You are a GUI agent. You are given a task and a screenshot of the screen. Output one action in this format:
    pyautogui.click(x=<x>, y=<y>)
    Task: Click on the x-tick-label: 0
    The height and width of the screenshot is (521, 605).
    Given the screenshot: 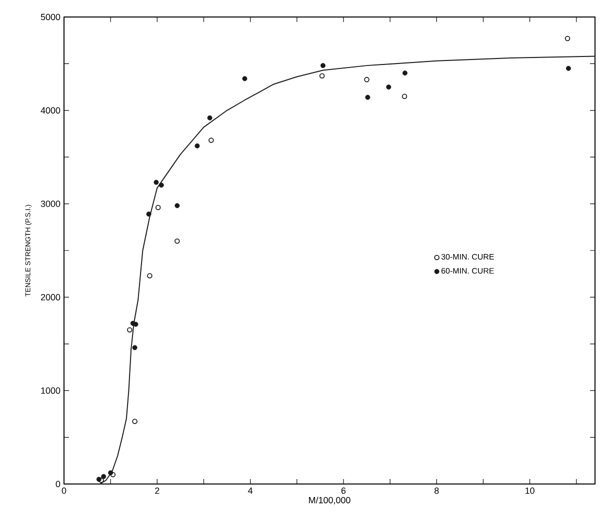 What is the action you would take?
    pyautogui.click(x=64, y=491)
    